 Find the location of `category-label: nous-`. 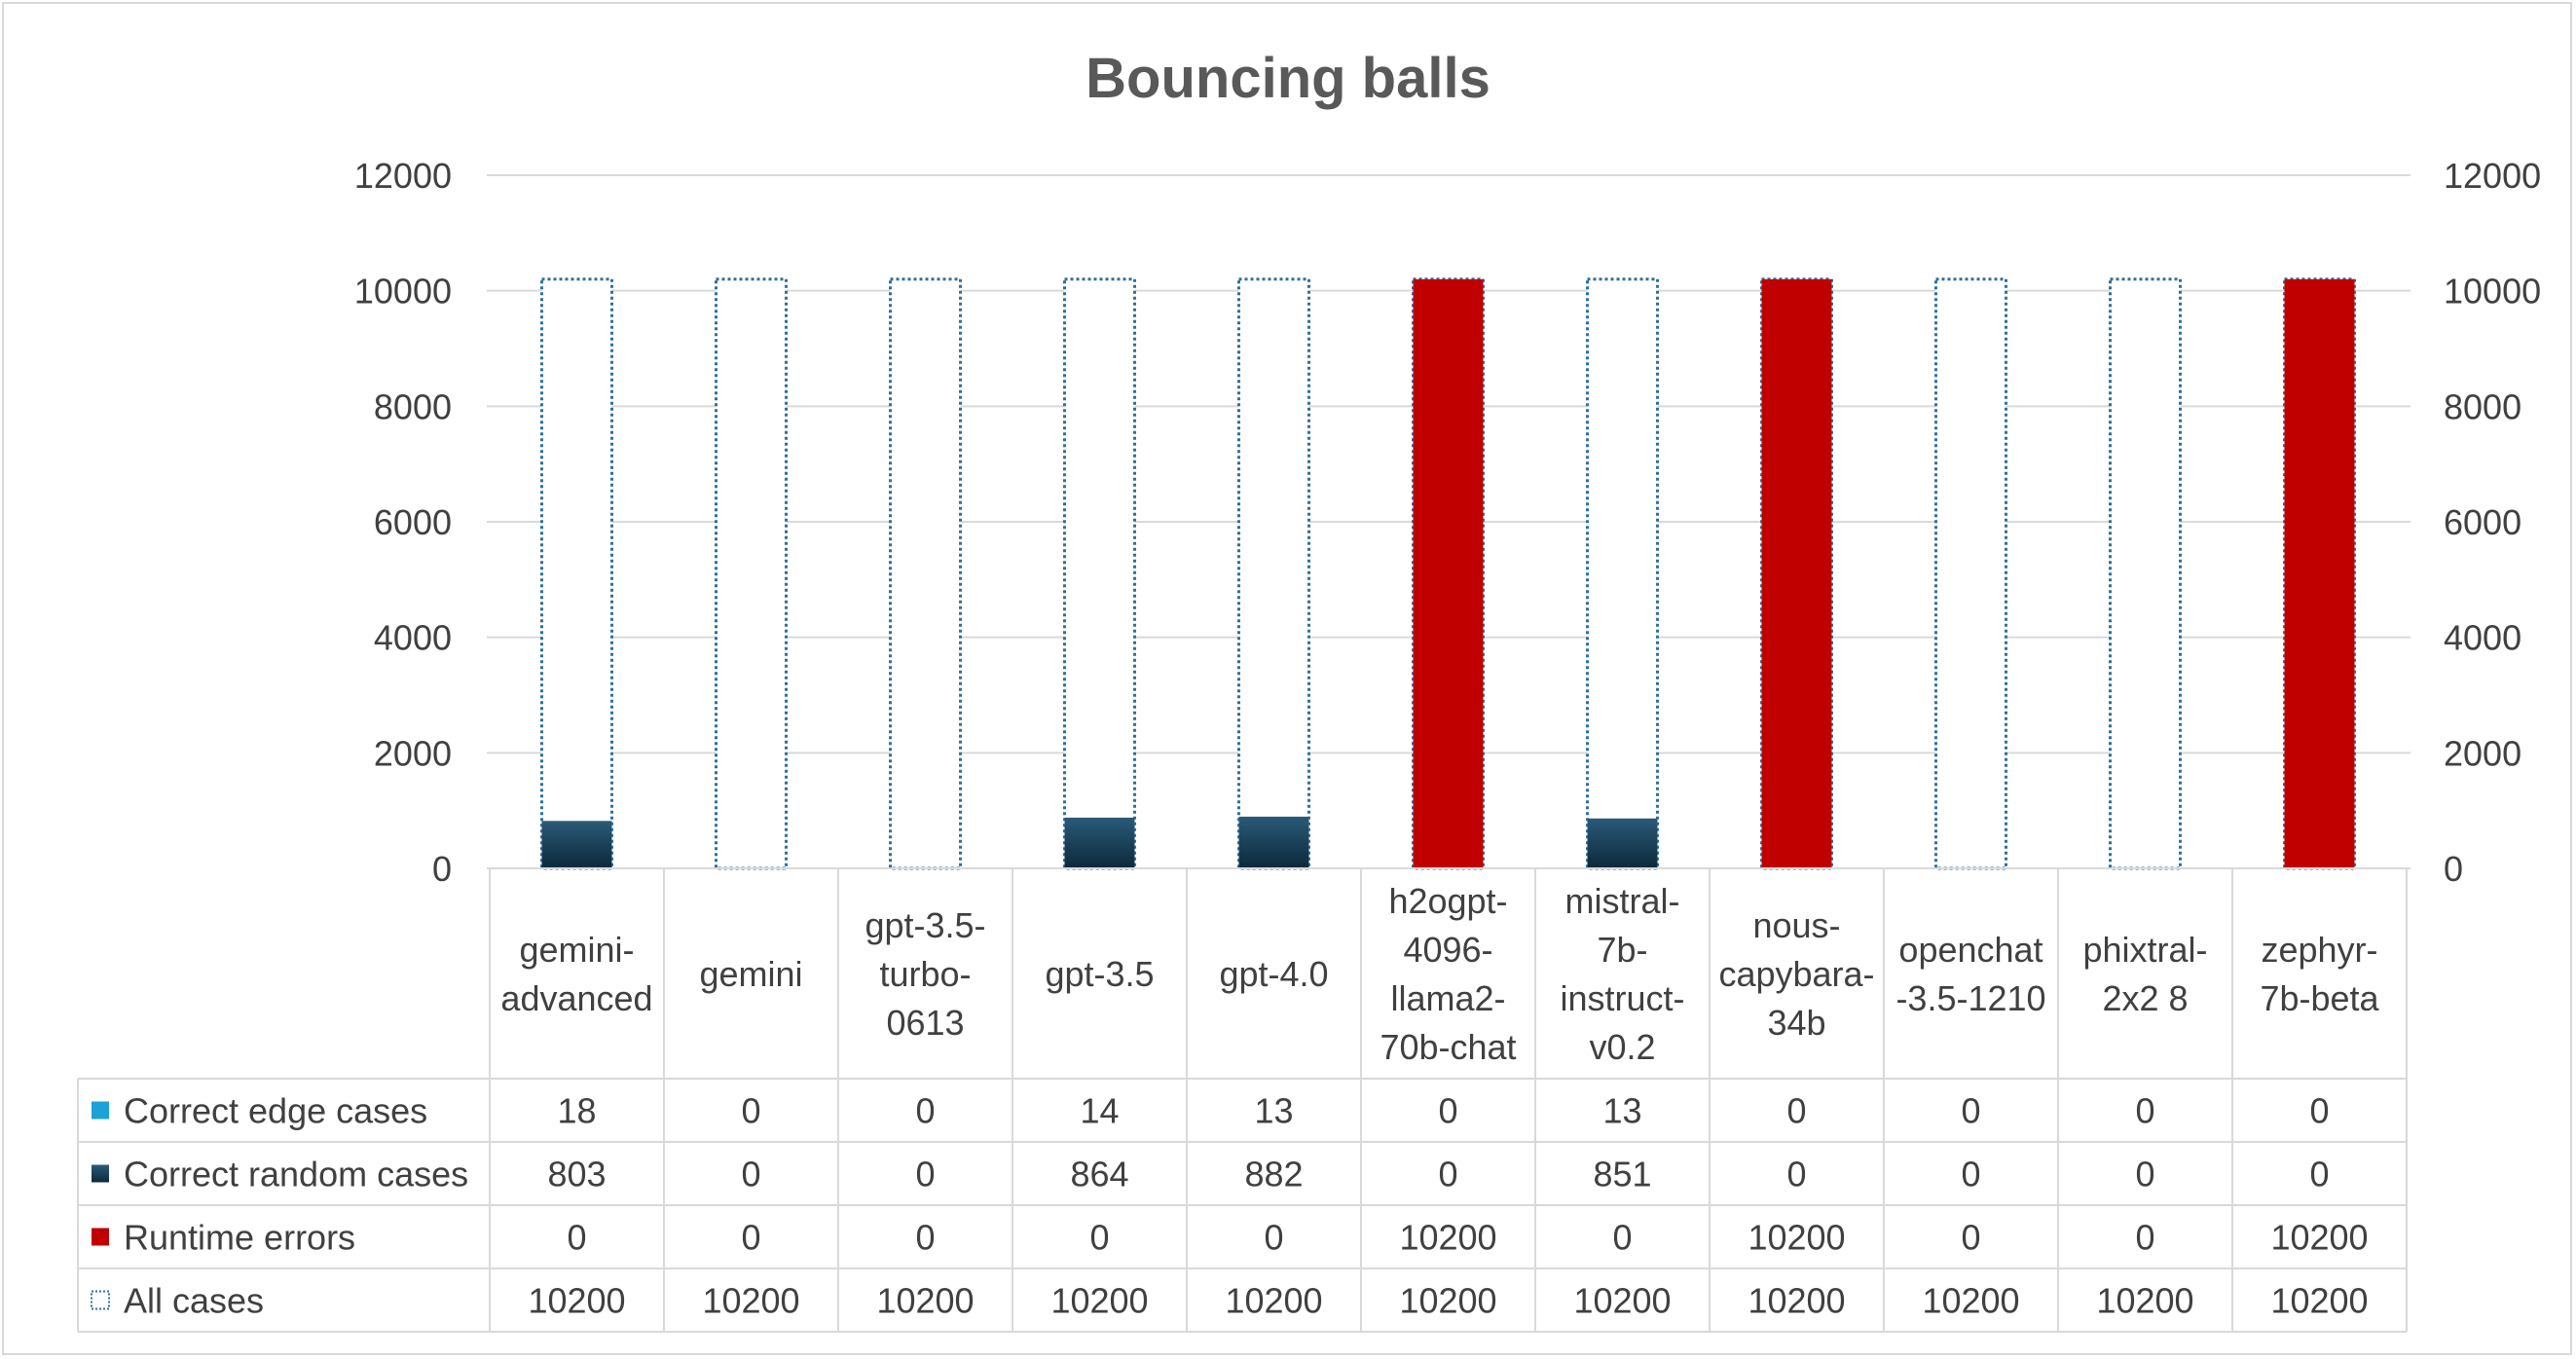

category-label: nous- is located at coordinates (1796, 925).